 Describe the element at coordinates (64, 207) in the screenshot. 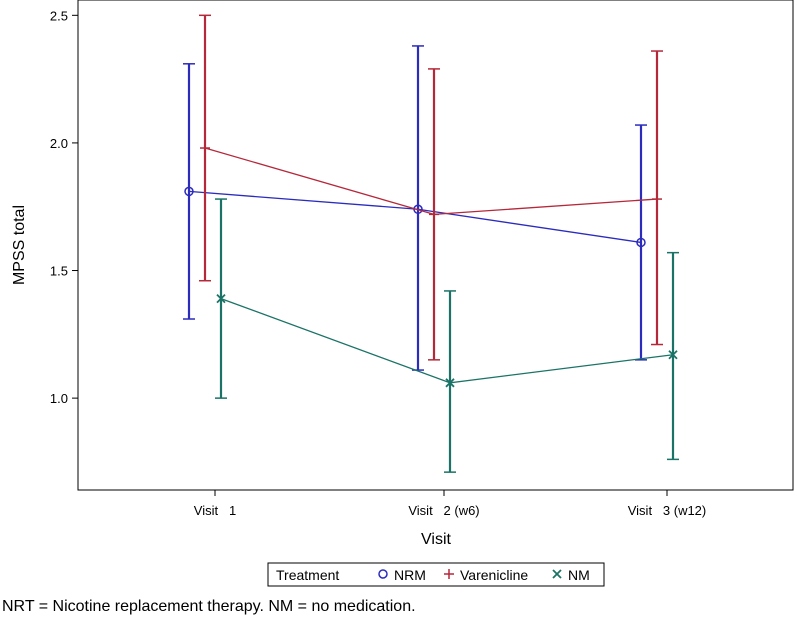

I see `y-axis: 1.0 1.5 2.0 2.5` at that location.